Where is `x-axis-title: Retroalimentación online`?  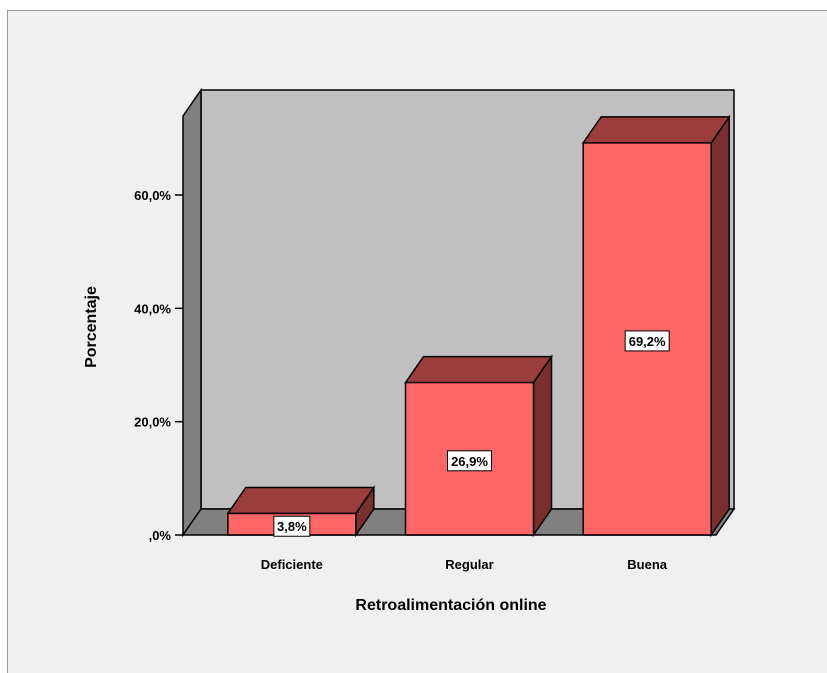 x-axis-title: Retroalimentación online is located at coordinates (450, 605).